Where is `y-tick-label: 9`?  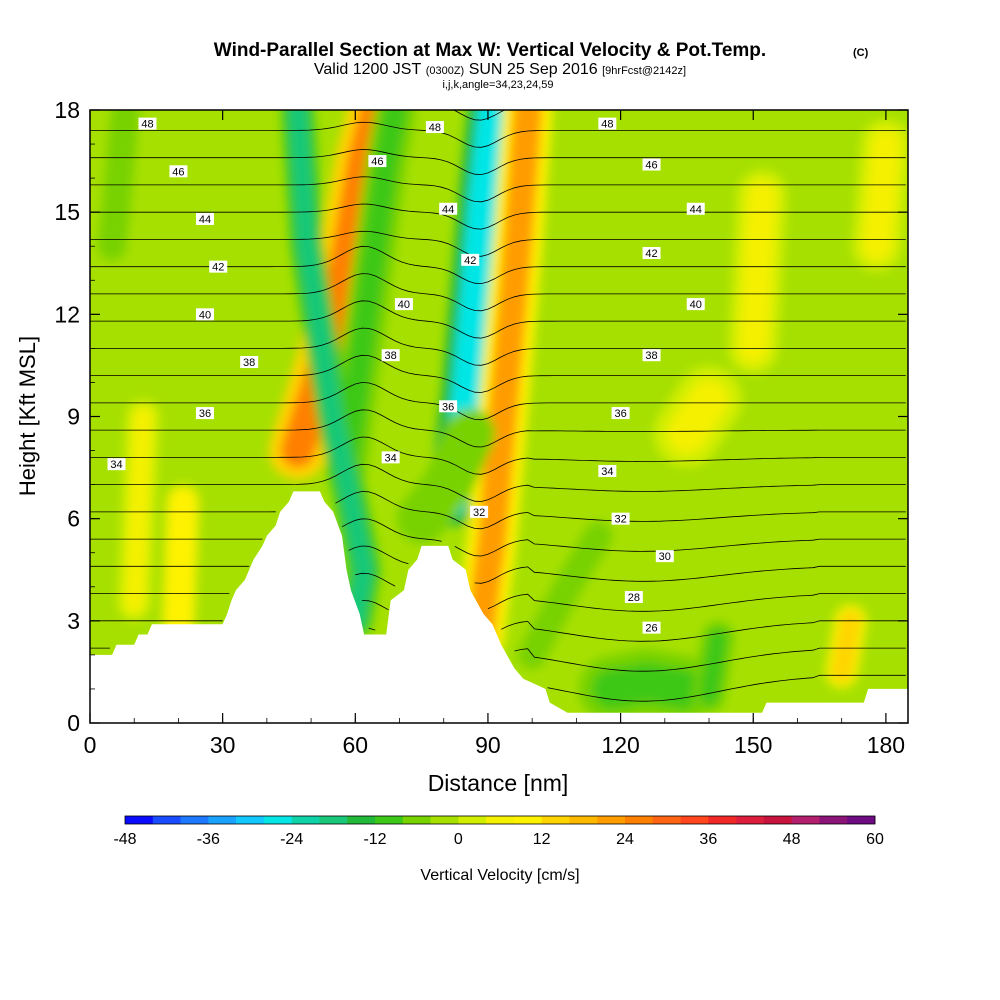 y-tick-label: 9 is located at coordinates (73, 417).